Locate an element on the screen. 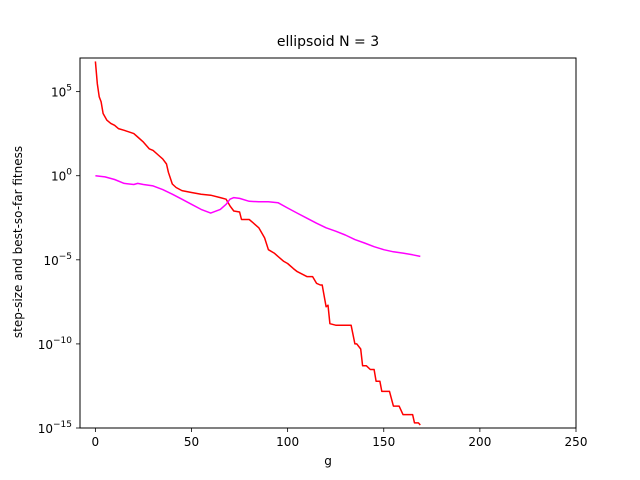 Image resolution: width=640 pixels, height=480 pixels. y-tick-label: 10⁻⁵ is located at coordinates (57, 260).